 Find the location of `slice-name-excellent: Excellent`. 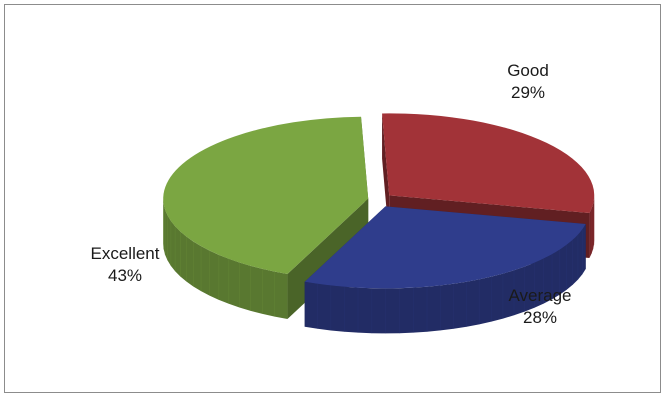

slice-name-excellent: Excellent is located at coordinates (125, 253).